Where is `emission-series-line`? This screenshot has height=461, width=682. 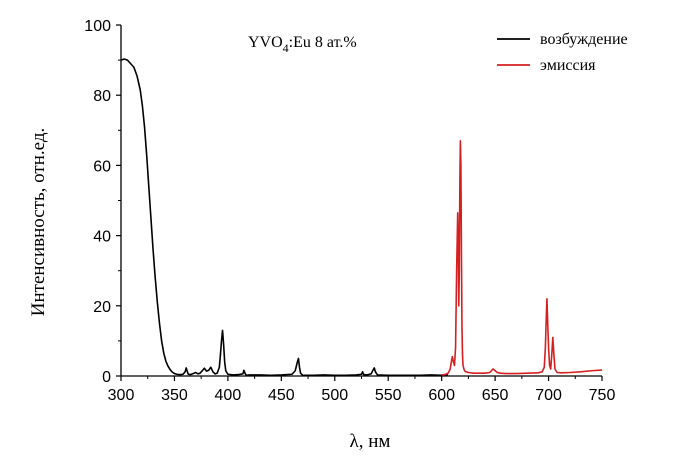 emission-series-line is located at coordinates (522, 258).